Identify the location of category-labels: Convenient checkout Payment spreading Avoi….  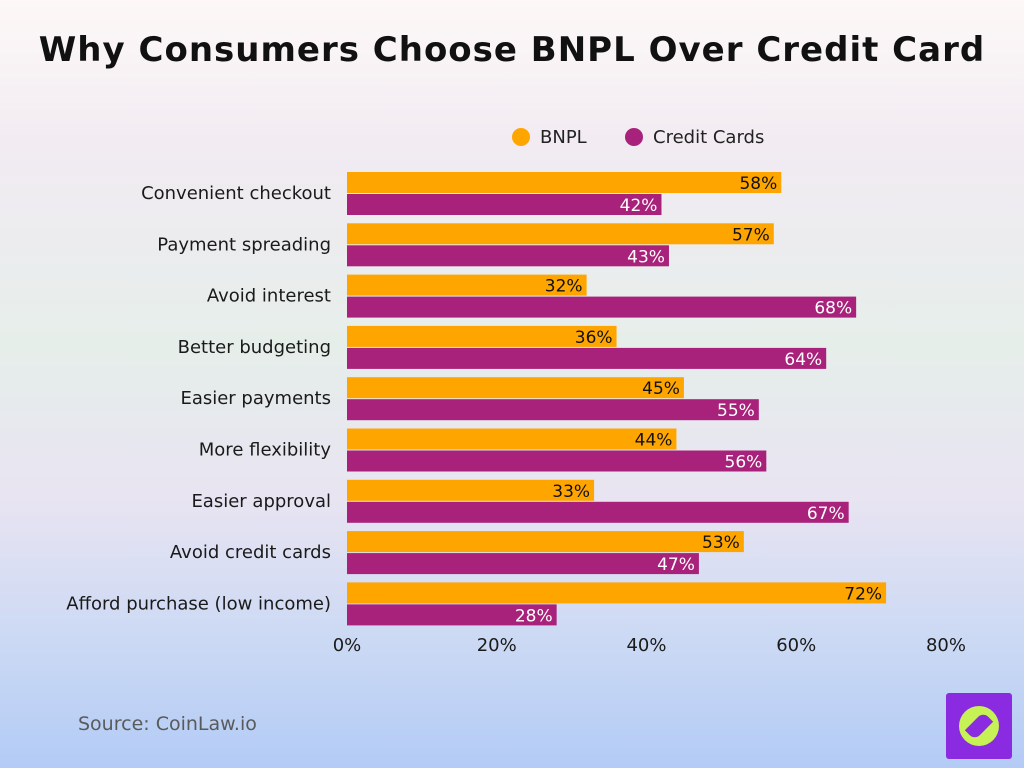
(198, 398).